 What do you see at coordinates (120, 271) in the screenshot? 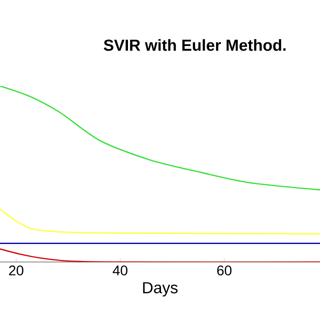
I see `x-tick-label: 40` at bounding box center [120, 271].